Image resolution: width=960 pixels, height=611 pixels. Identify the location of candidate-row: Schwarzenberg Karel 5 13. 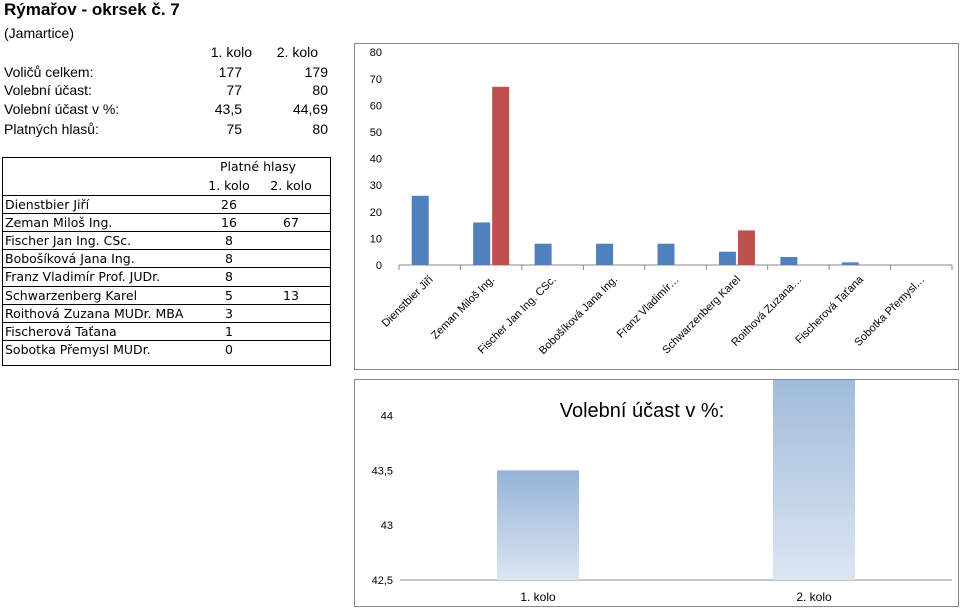
(166, 295).